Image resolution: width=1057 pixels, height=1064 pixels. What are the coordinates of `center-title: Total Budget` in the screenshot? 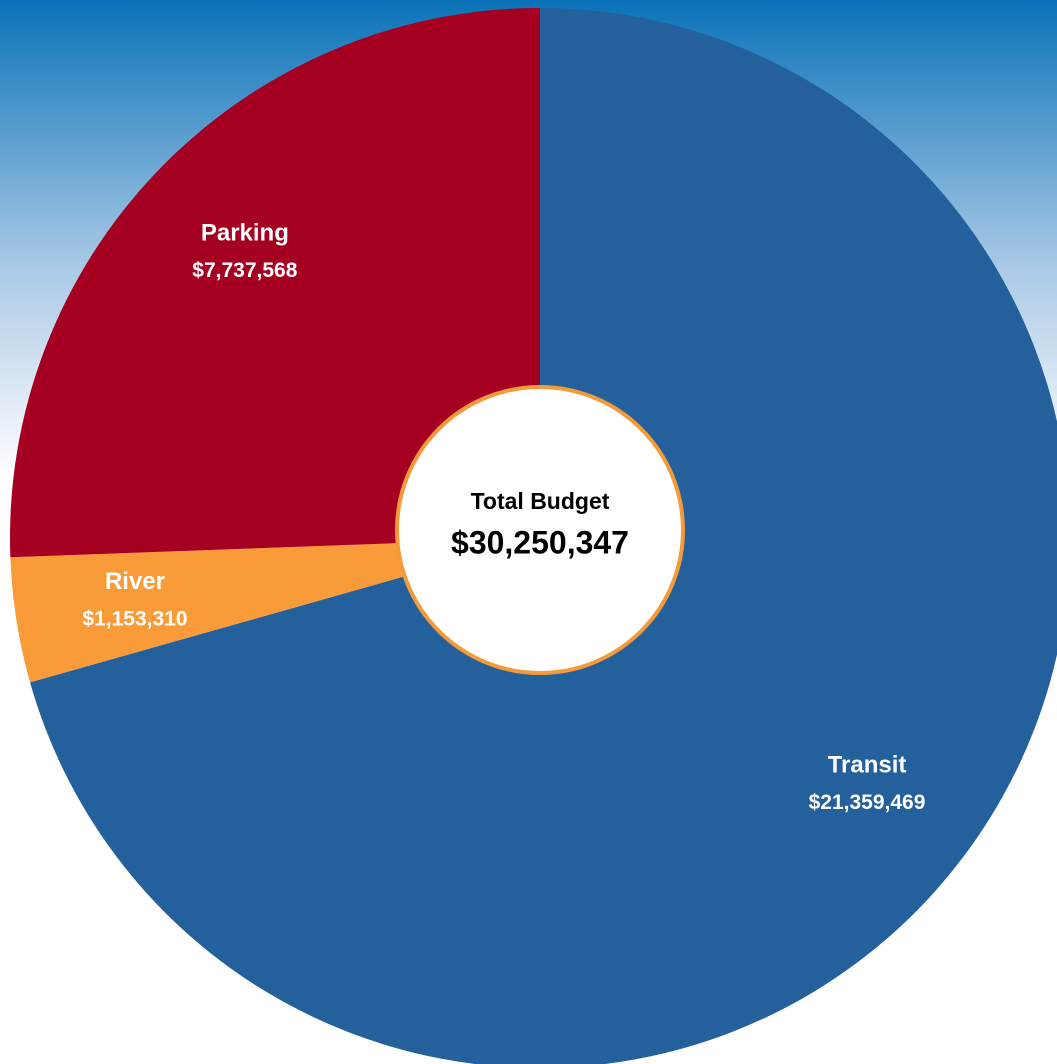 It's located at (540, 501).